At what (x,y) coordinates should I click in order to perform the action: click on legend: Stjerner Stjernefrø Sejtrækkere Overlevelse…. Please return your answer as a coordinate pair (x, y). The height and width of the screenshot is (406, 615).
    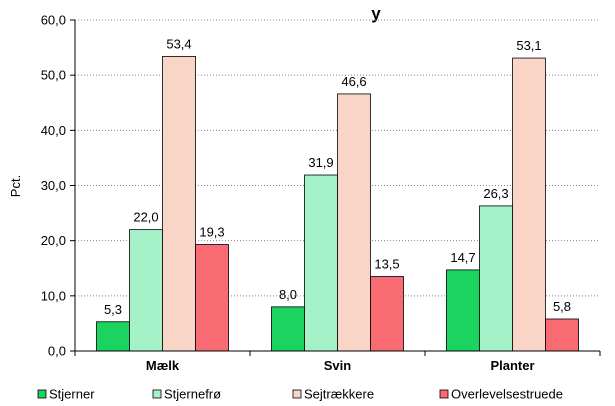
    Looking at the image, I should click on (300, 394).